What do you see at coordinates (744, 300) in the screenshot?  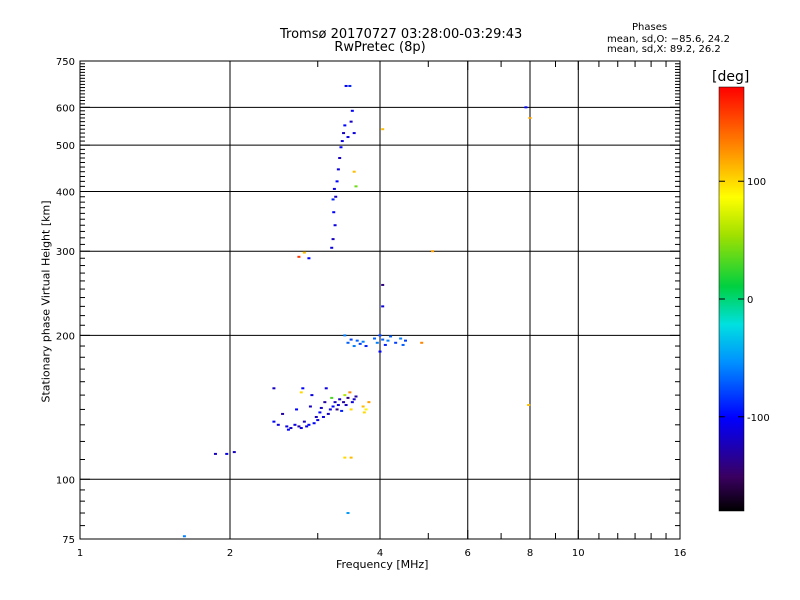 I see `colorbar-ticks: 100 0 -100` at bounding box center [744, 300].